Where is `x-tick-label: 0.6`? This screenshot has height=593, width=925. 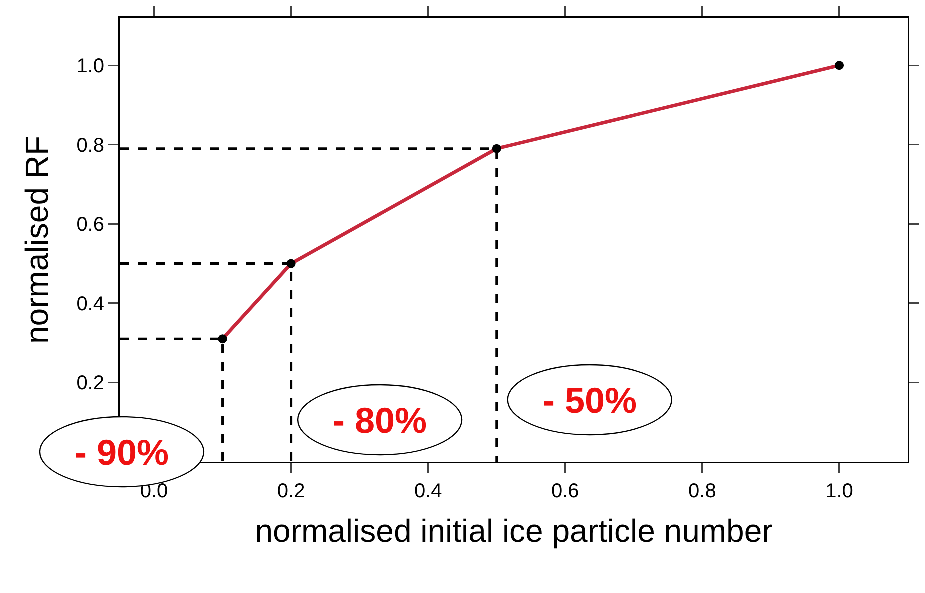 x-tick-label: 0.6 is located at coordinates (565, 491).